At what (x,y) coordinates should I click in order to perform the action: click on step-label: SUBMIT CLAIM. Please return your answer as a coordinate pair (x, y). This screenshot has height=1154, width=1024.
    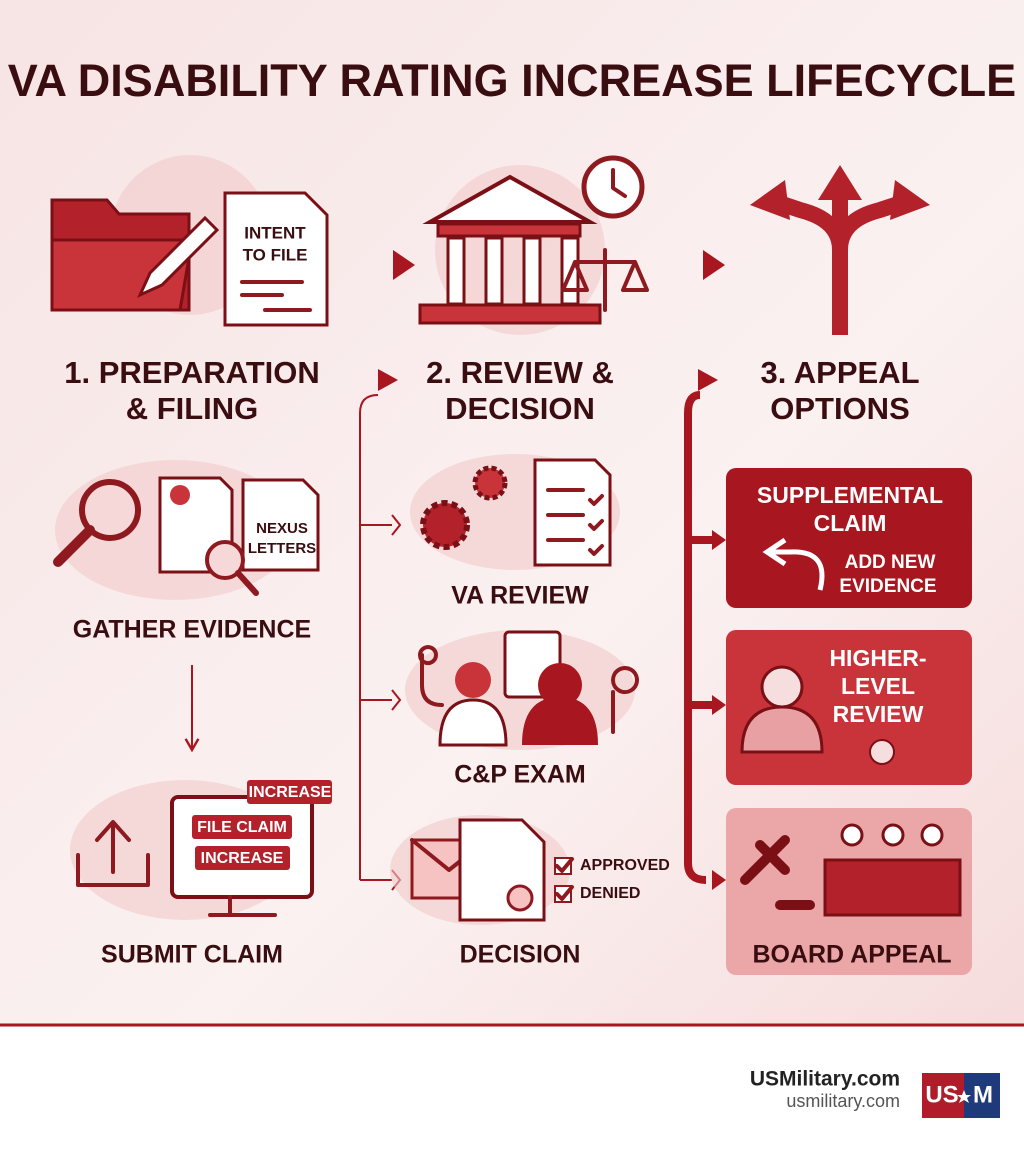
    Looking at the image, I should click on (192, 955).